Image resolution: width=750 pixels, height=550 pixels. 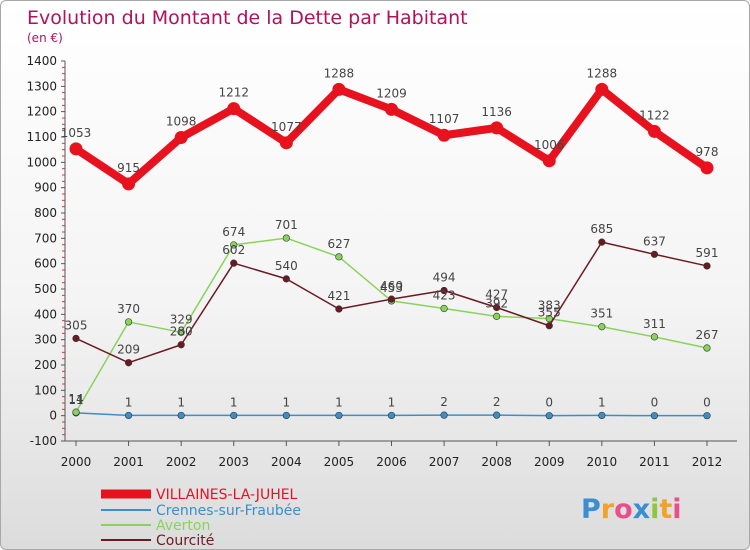 I want to click on data-label: 11, so click(x=75, y=400).